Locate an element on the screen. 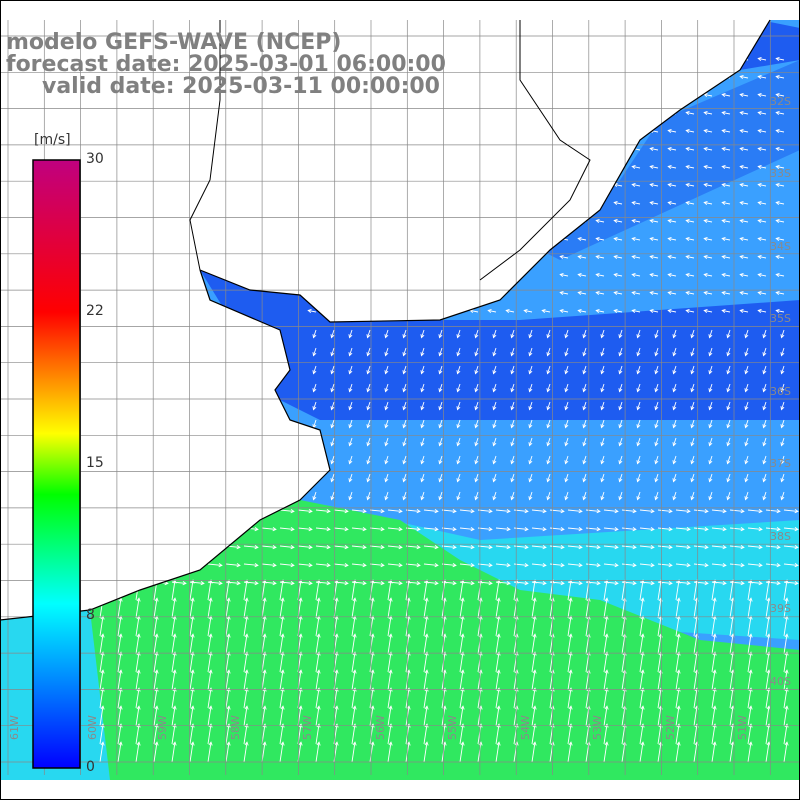 The width and height of the screenshot is (800, 800). colorbar-tick: 22 is located at coordinates (95, 311).